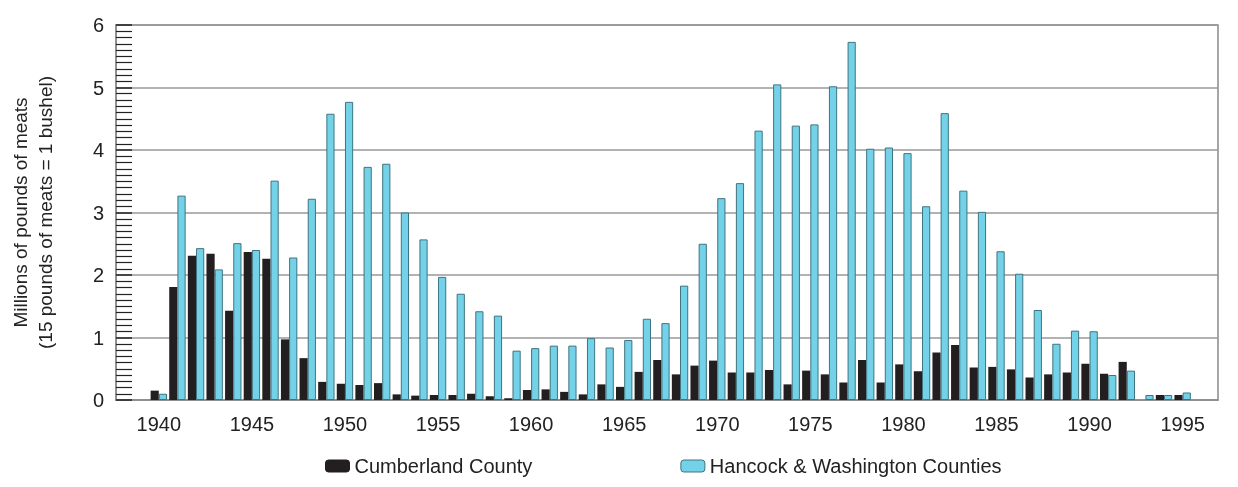  I want to click on x-tick-label: 1975, so click(810, 424).